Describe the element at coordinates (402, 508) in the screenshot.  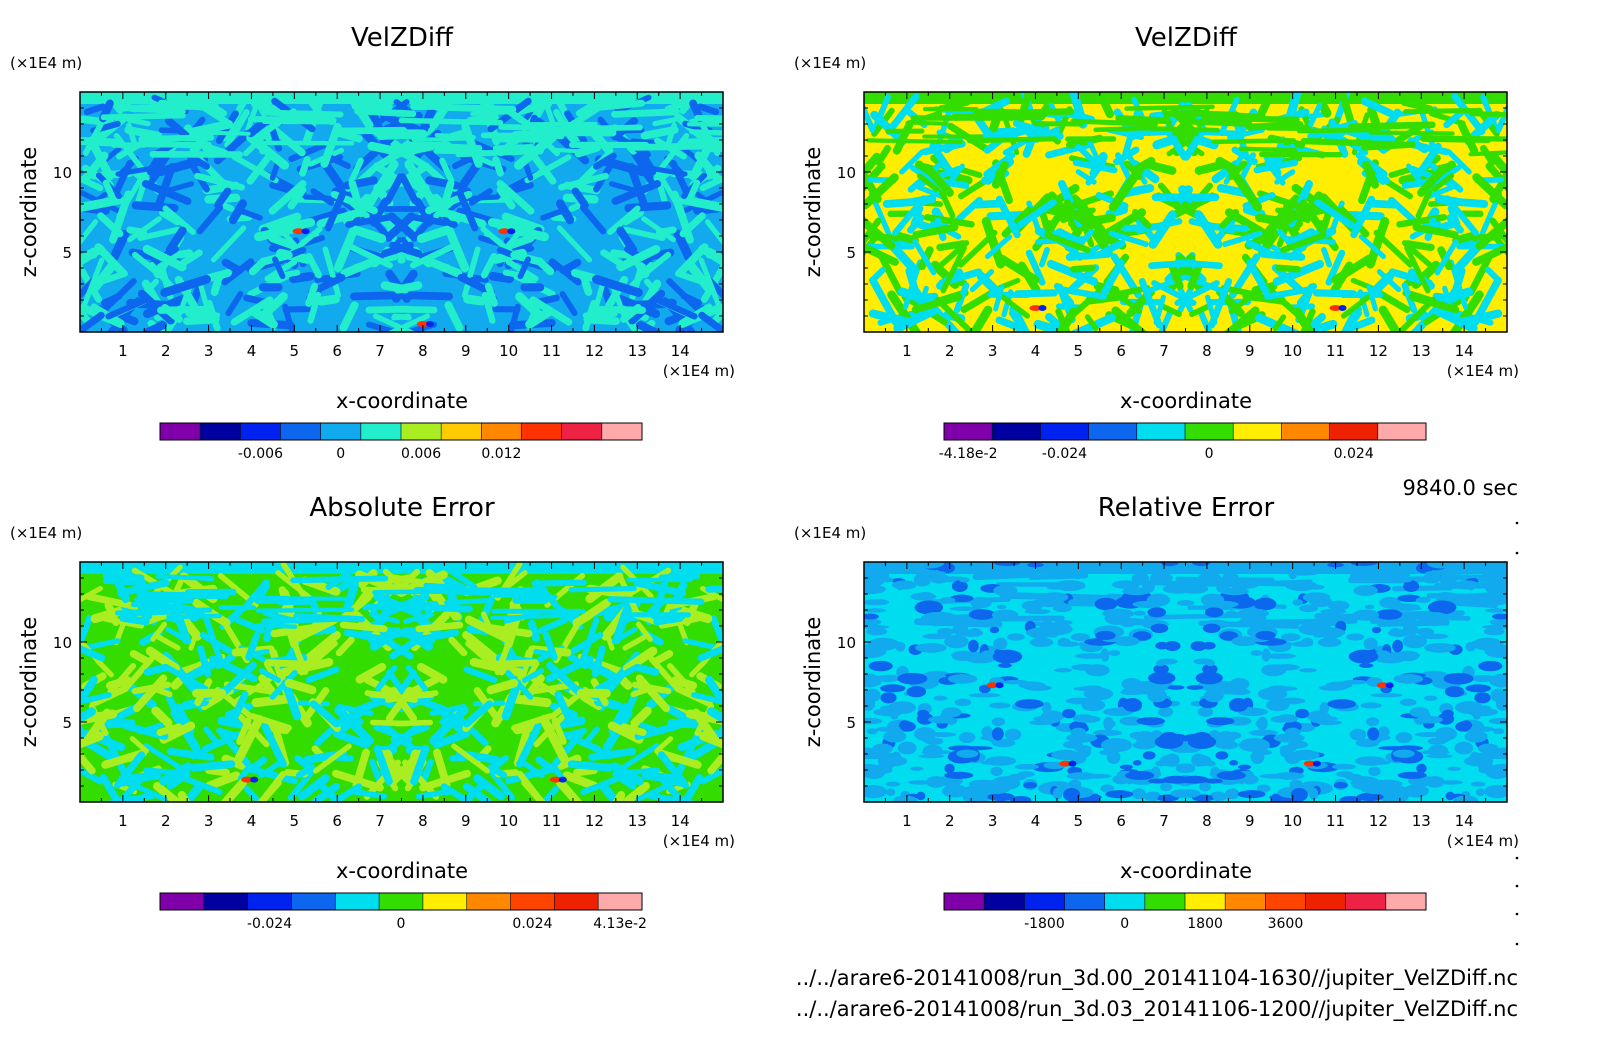
I see `chart-title: Absolute Error` at that location.